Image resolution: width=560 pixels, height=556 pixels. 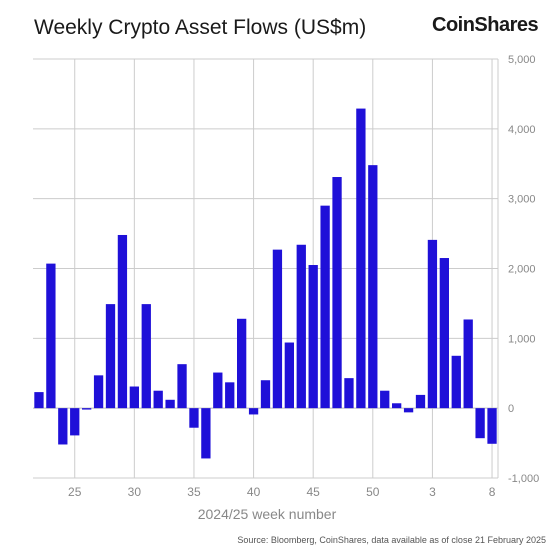 What do you see at coordinates (522, 339) in the screenshot?
I see `y-tick-label: 1,000` at bounding box center [522, 339].